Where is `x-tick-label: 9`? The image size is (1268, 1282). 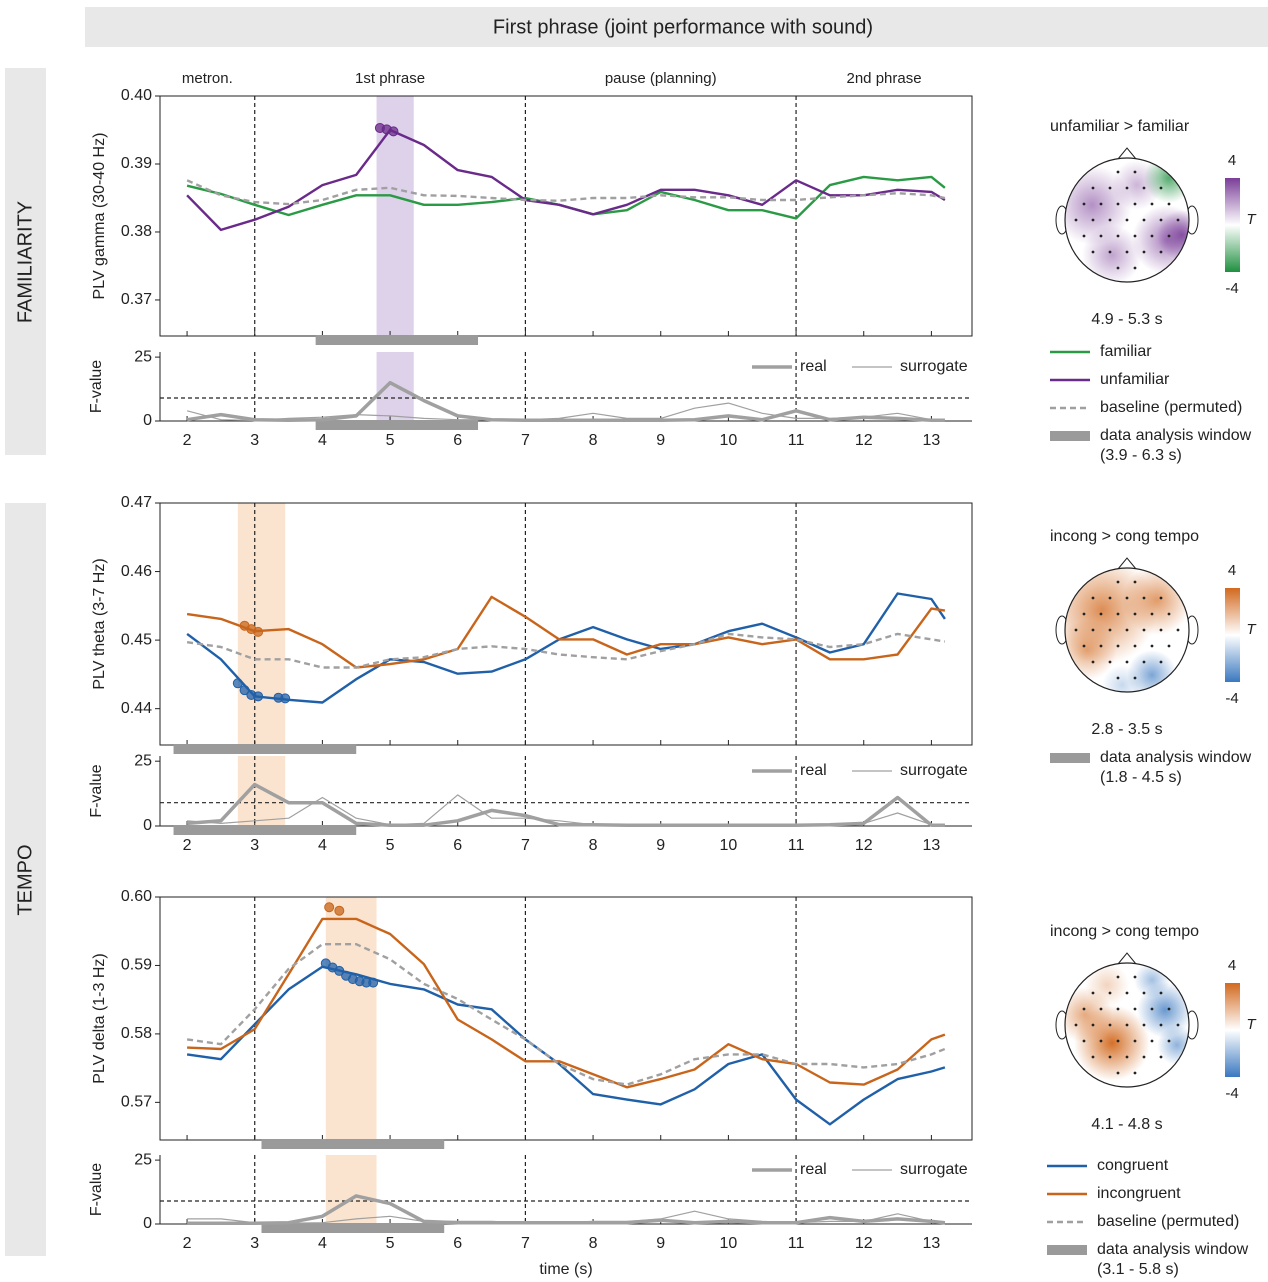
x-tick-label: 9 is located at coordinates (660, 440).